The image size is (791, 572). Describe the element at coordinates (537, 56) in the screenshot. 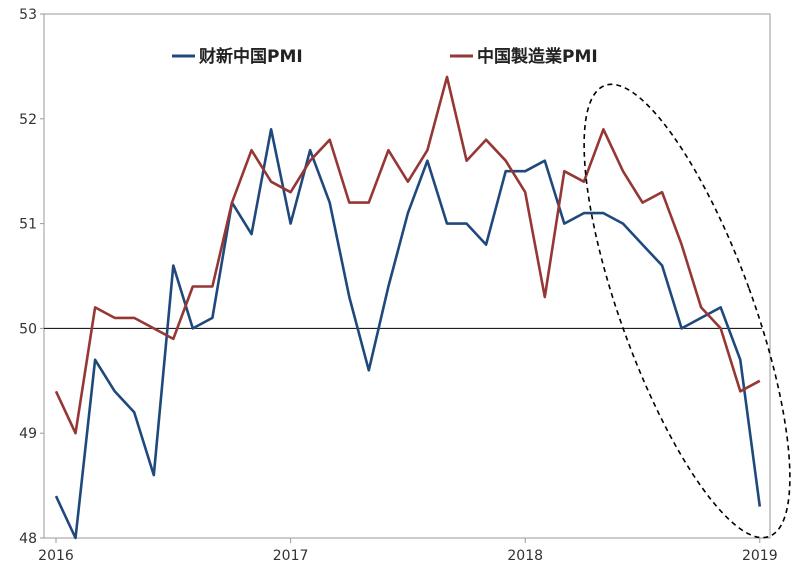

I see `legend-label-series-2: 中国製造業PMI` at that location.